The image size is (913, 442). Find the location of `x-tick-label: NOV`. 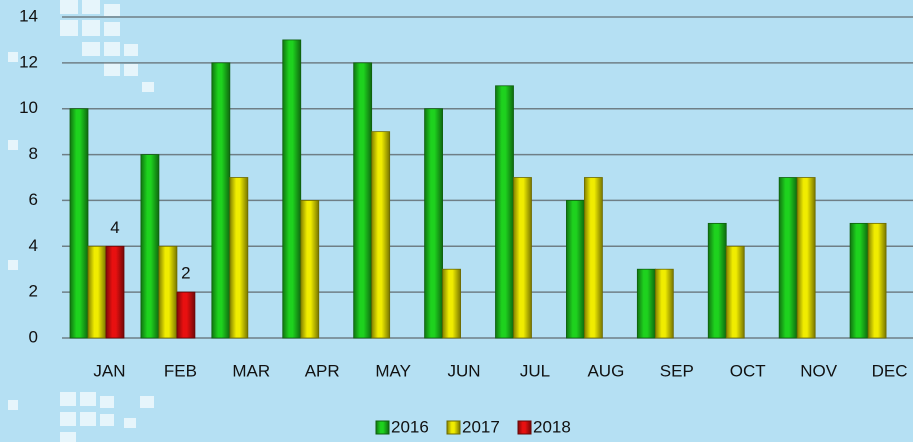

x-tick-label: NOV is located at coordinates (819, 370).